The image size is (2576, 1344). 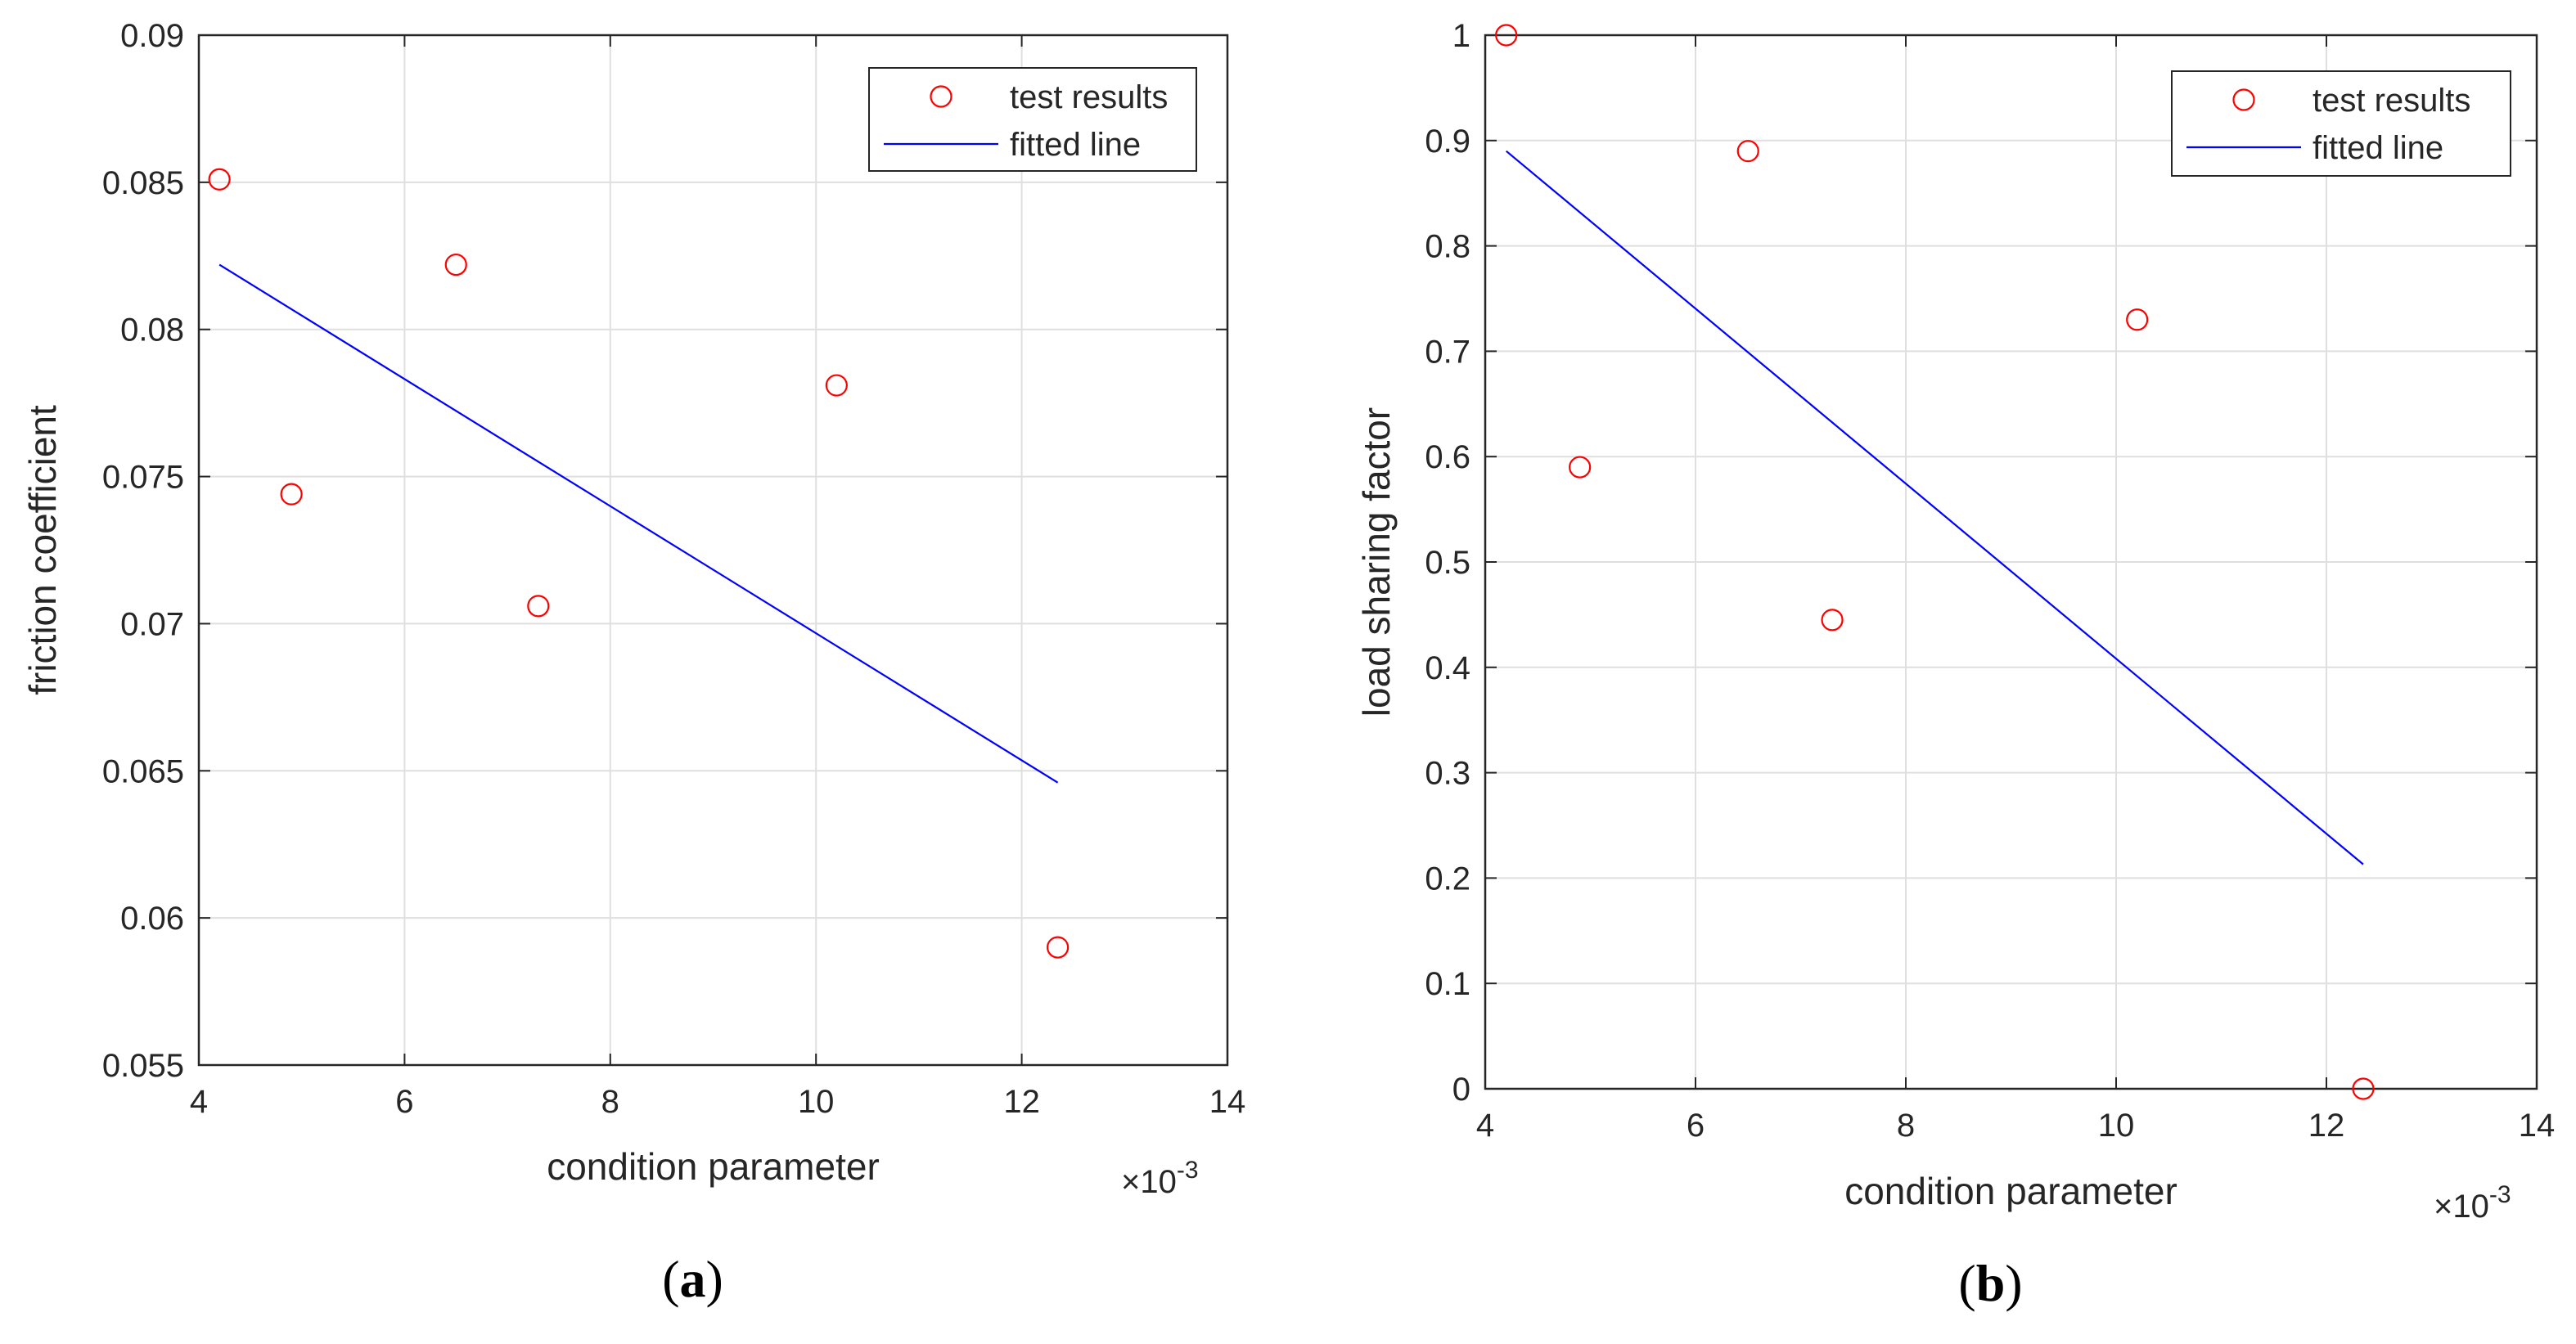 I want to click on y-tick-label: 0.7, so click(x=1447, y=352).